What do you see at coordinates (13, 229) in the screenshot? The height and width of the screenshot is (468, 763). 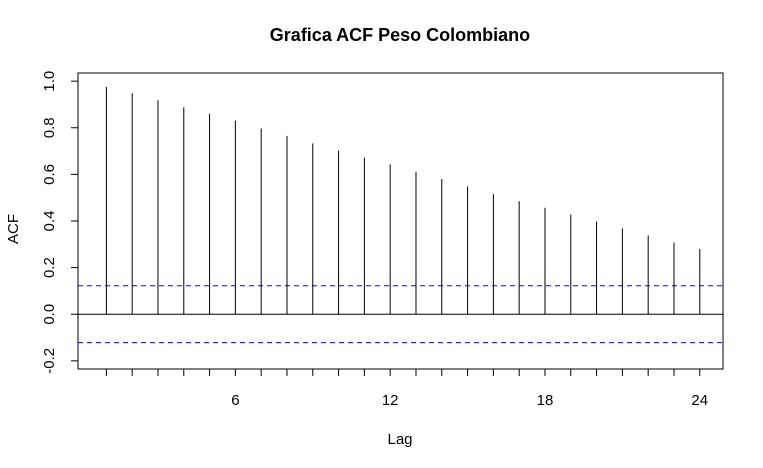 I see `y-axis-label: ACF` at bounding box center [13, 229].